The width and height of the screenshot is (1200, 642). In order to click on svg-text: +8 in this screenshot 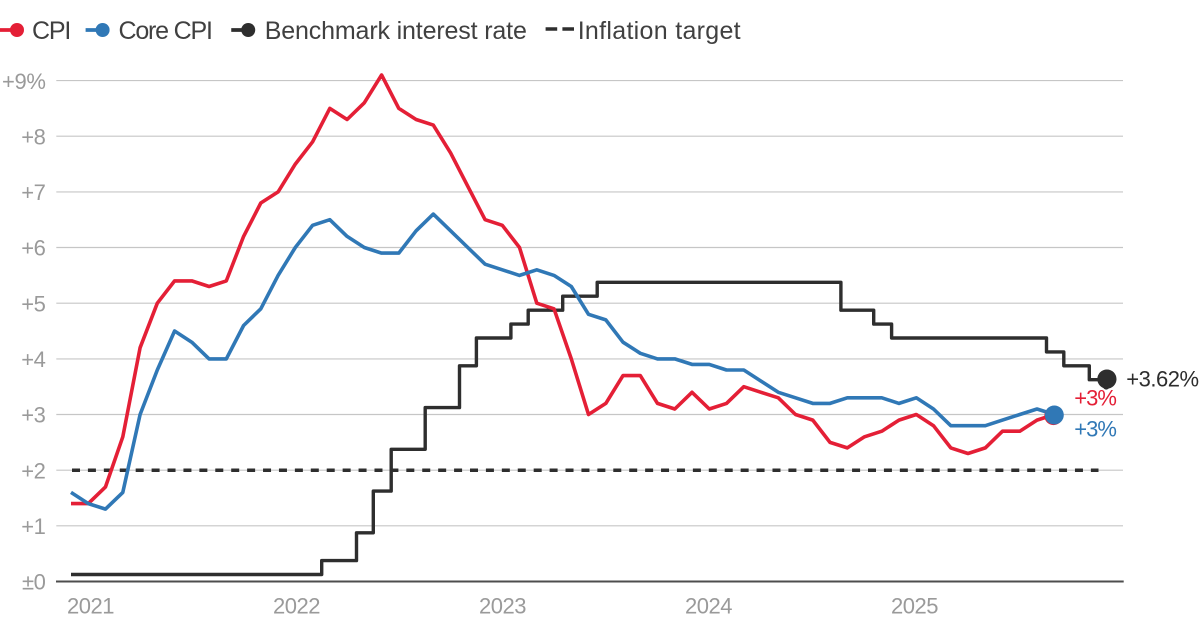, I will do `click(33, 136)`.